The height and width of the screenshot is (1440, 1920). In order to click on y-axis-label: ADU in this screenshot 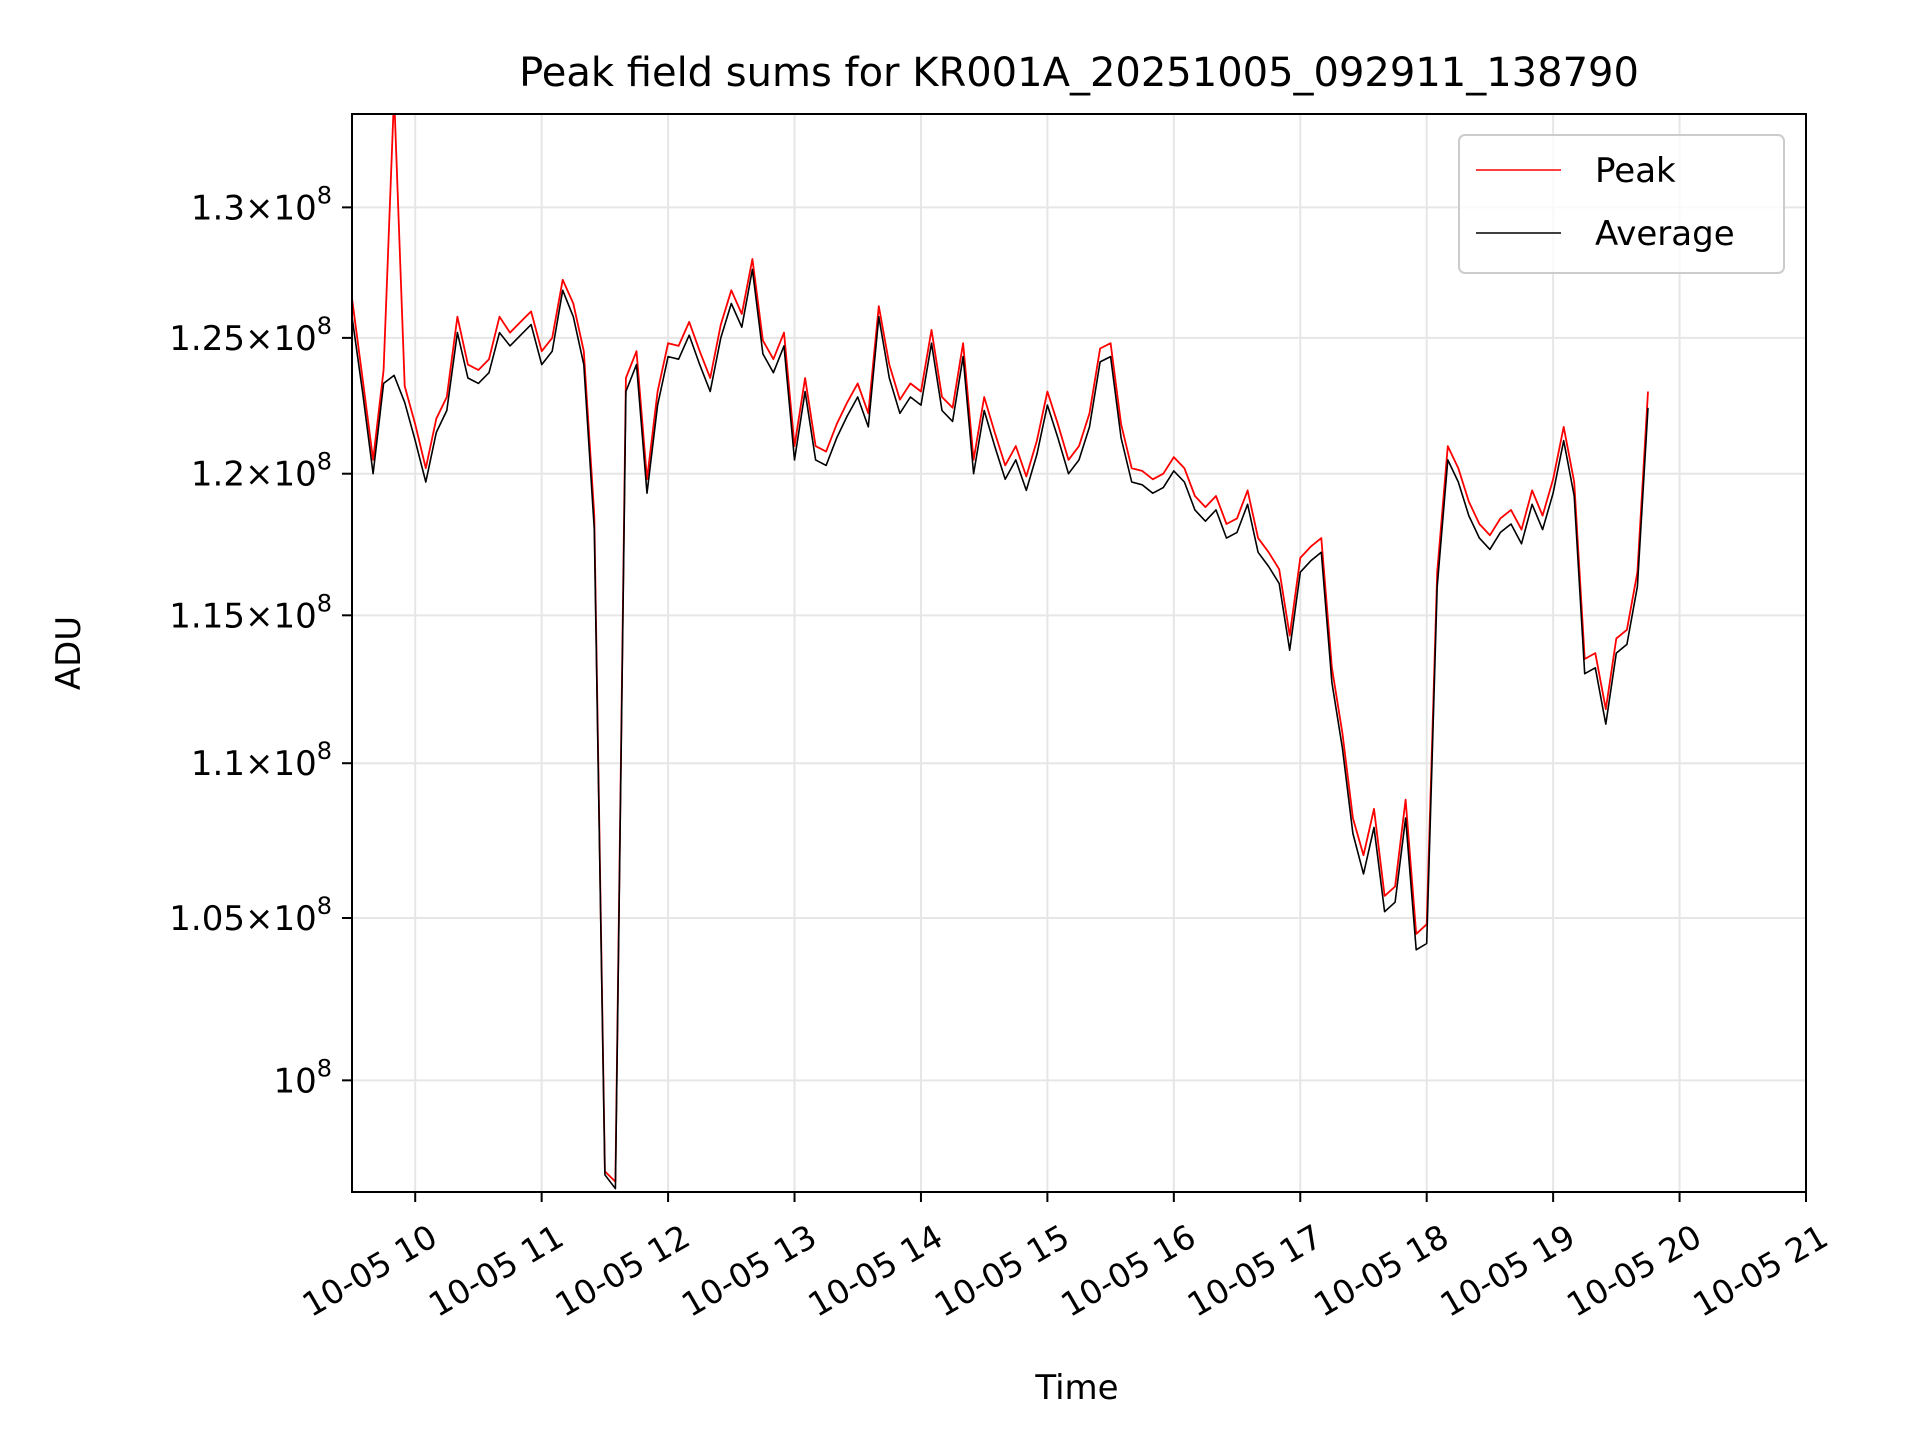, I will do `click(69, 653)`.